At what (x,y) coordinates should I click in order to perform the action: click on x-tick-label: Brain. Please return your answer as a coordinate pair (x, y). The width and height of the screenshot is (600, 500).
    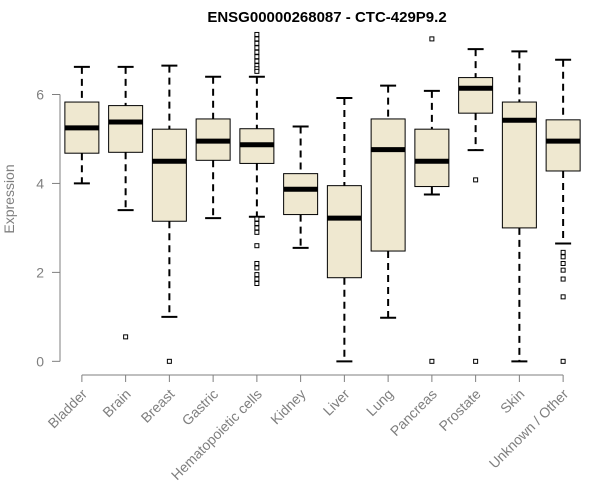
    Looking at the image, I should click on (116, 403).